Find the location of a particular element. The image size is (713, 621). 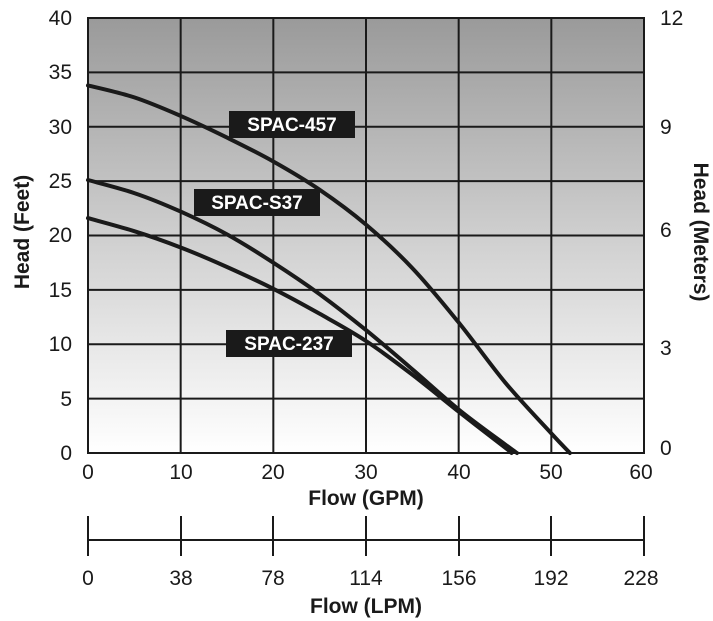

y2-tick: 3 is located at coordinates (666, 348).